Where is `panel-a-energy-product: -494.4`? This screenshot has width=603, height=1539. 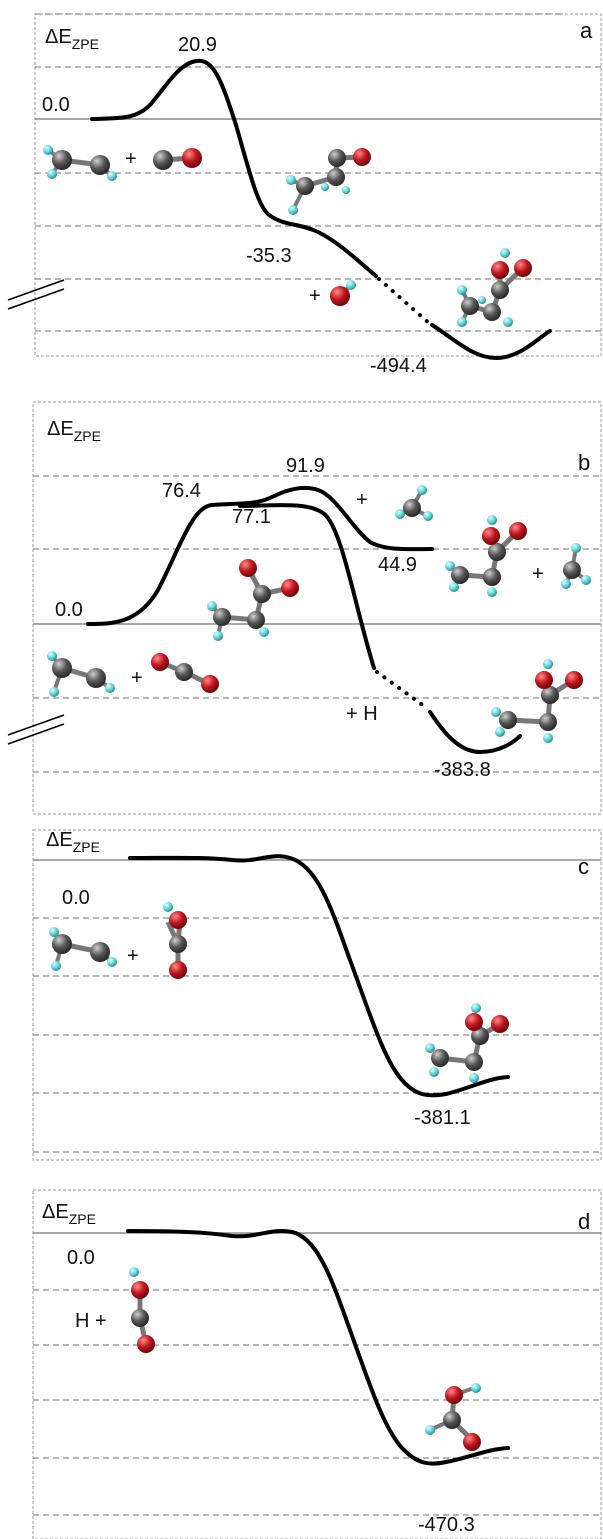
panel-a-energy-product: -494.4 is located at coordinates (398, 366).